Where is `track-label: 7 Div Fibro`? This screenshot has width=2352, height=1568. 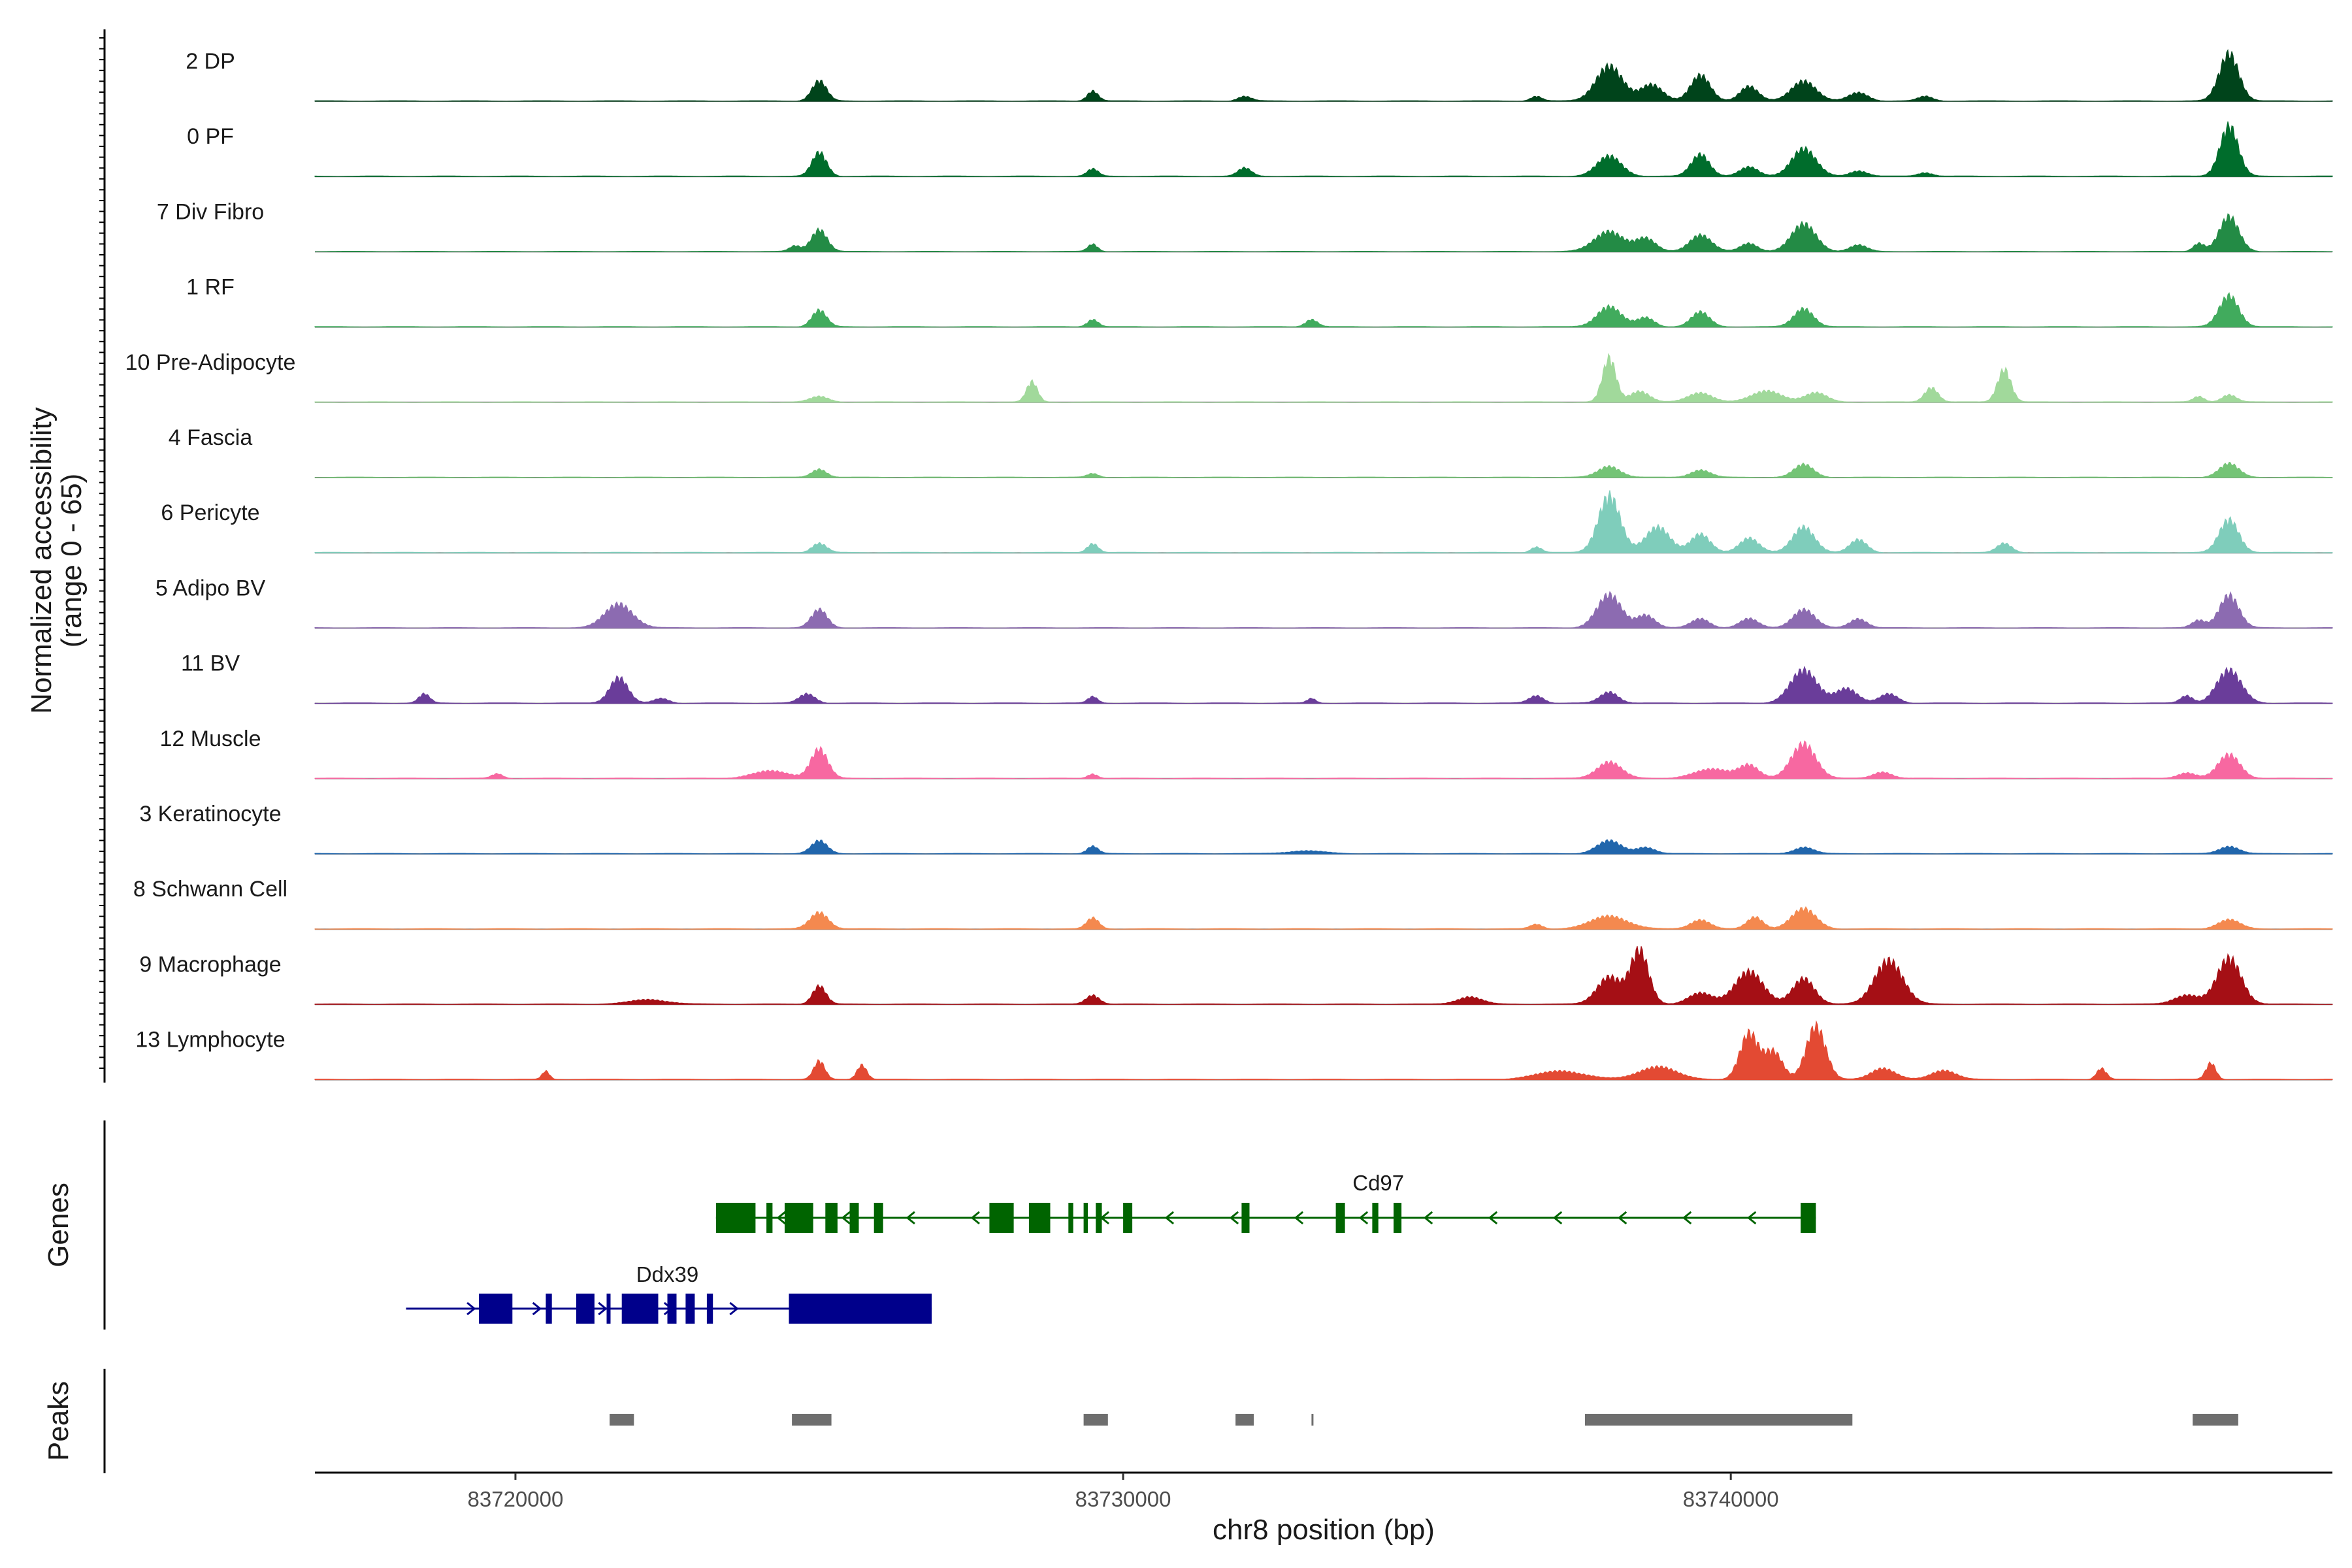
track-label: 7 Div Fibro is located at coordinates (210, 211).